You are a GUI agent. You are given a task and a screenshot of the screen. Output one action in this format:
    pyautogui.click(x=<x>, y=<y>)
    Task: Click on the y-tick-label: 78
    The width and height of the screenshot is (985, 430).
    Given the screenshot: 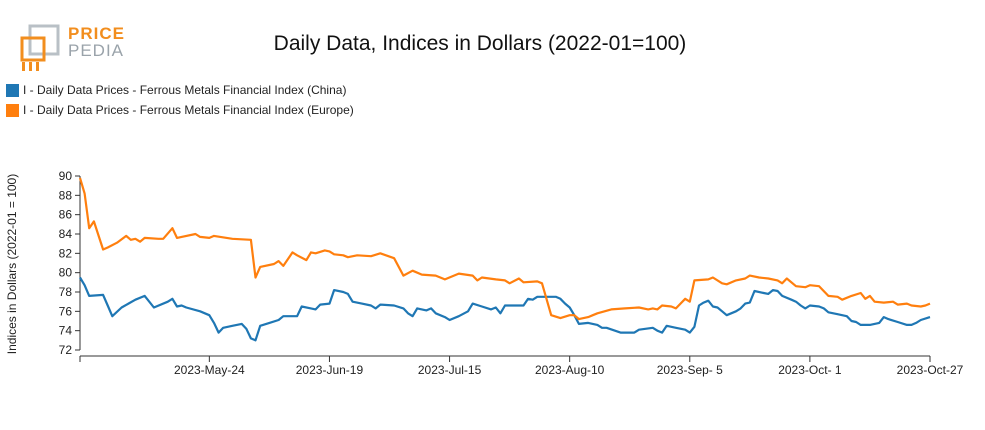 What is the action you would take?
    pyautogui.click(x=66, y=292)
    